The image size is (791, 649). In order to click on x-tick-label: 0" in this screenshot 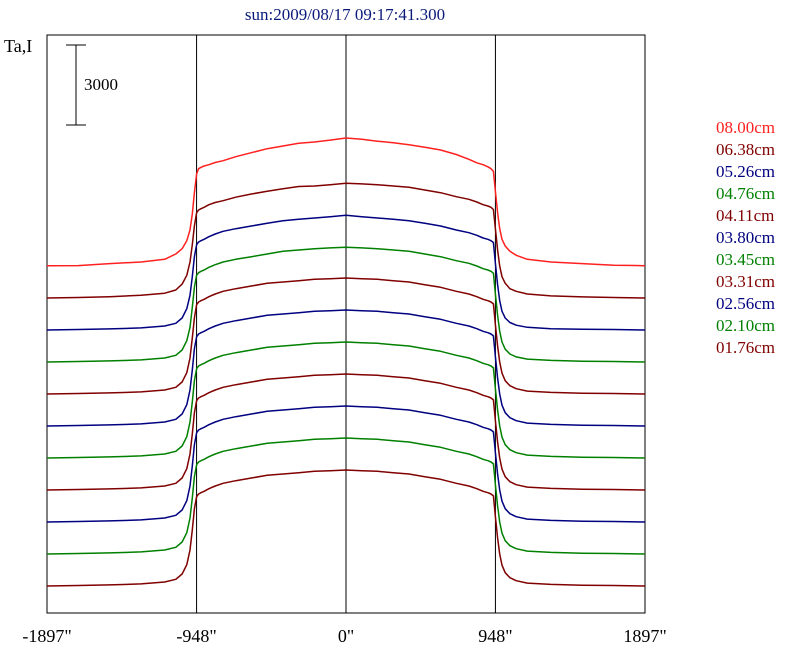, I will do `click(346, 636)`.